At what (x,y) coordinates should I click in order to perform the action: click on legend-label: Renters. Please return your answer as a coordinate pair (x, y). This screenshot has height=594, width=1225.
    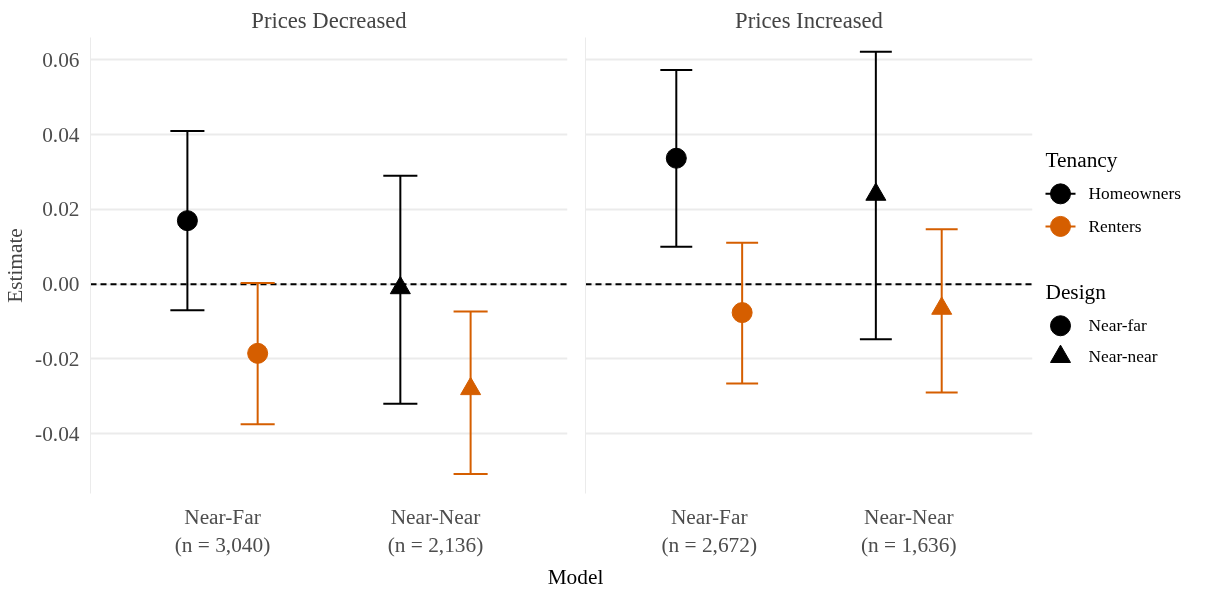
    Looking at the image, I should click on (1115, 226).